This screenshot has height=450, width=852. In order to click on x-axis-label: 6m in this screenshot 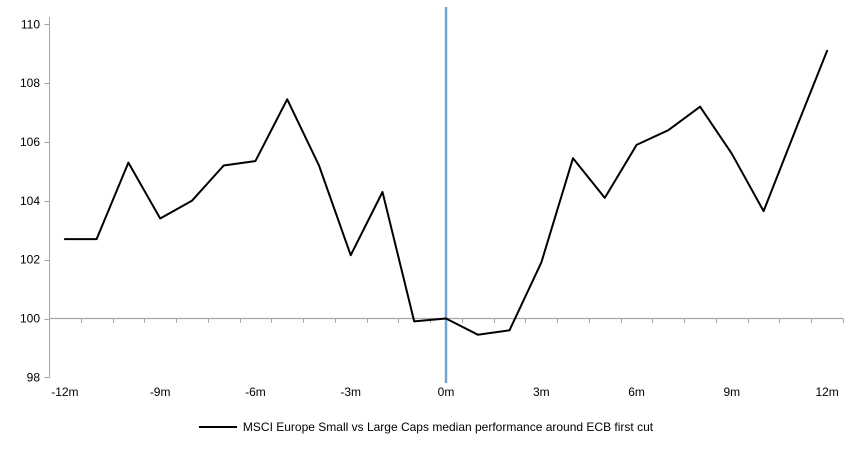, I will do `click(636, 392)`.